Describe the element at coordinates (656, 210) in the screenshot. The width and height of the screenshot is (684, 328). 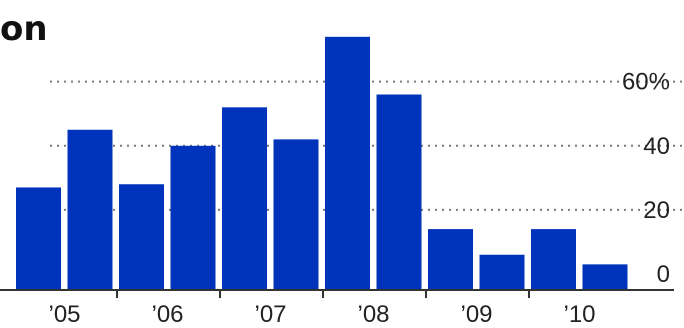
I see `y-tick-label: 20` at that location.